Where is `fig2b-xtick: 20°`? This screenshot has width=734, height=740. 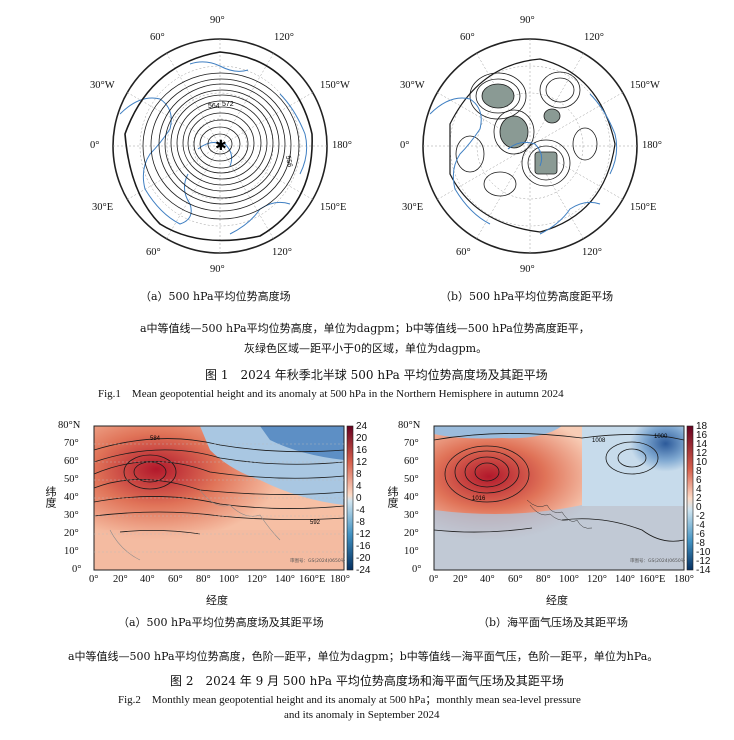
fig2b-xtick: 20° is located at coordinates (460, 579).